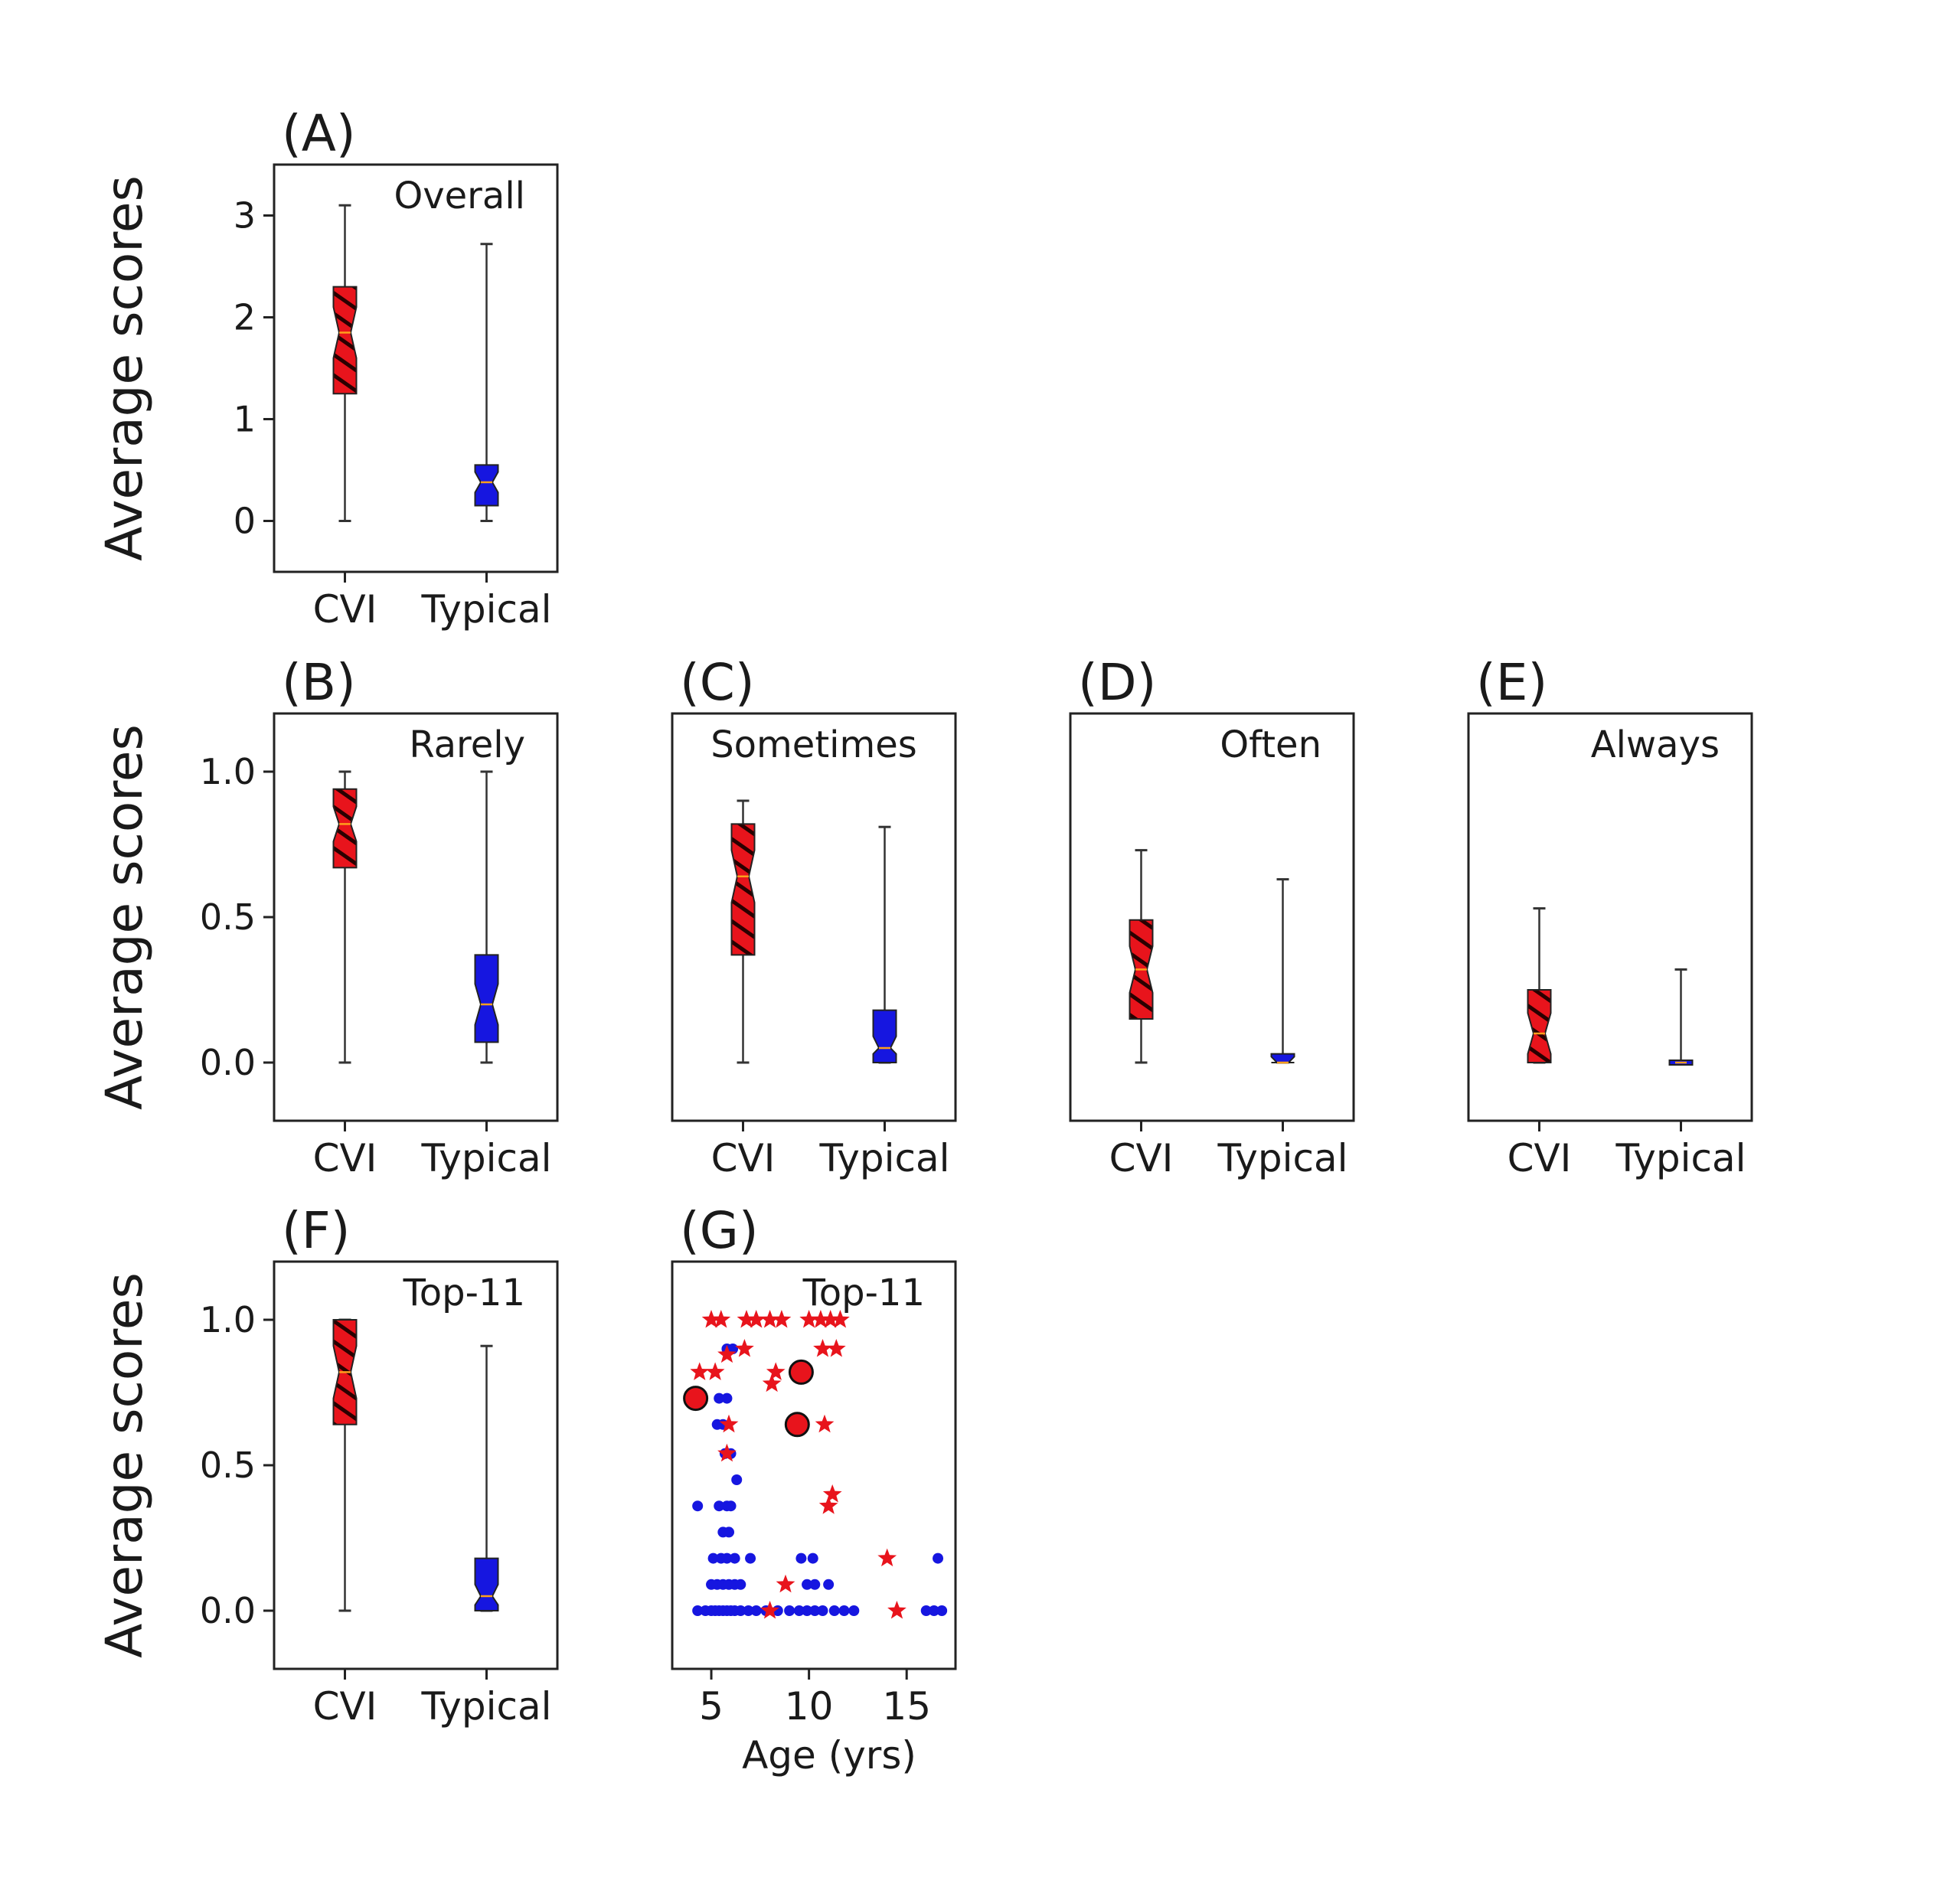 The width and height of the screenshot is (1960, 1897). Describe the element at coordinates (467, 744) in the screenshot. I see `panel-title: Rarely` at that location.